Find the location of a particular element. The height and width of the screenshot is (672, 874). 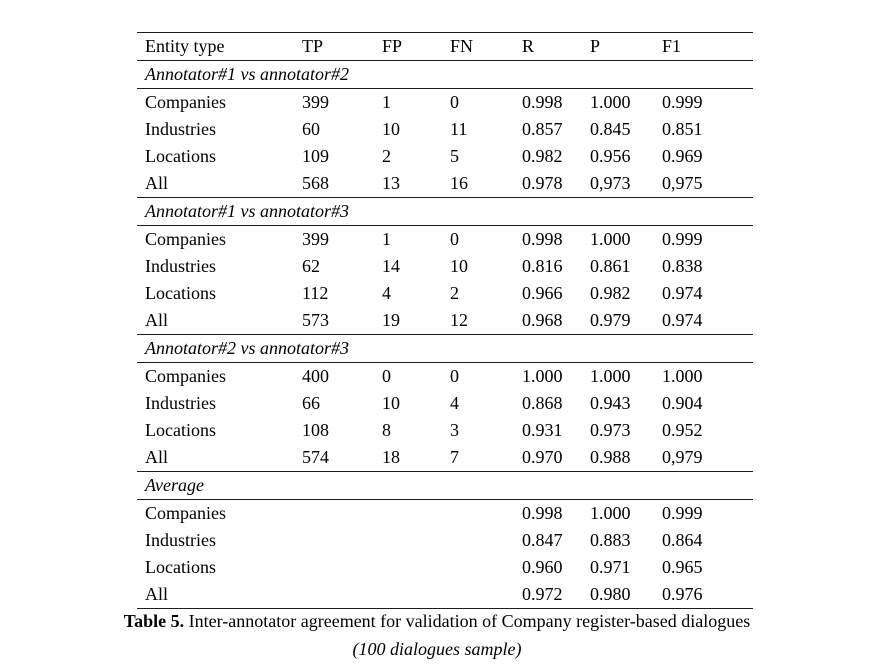

section-title-row: Annotator#2 vs annotator#3 is located at coordinates (445, 348).